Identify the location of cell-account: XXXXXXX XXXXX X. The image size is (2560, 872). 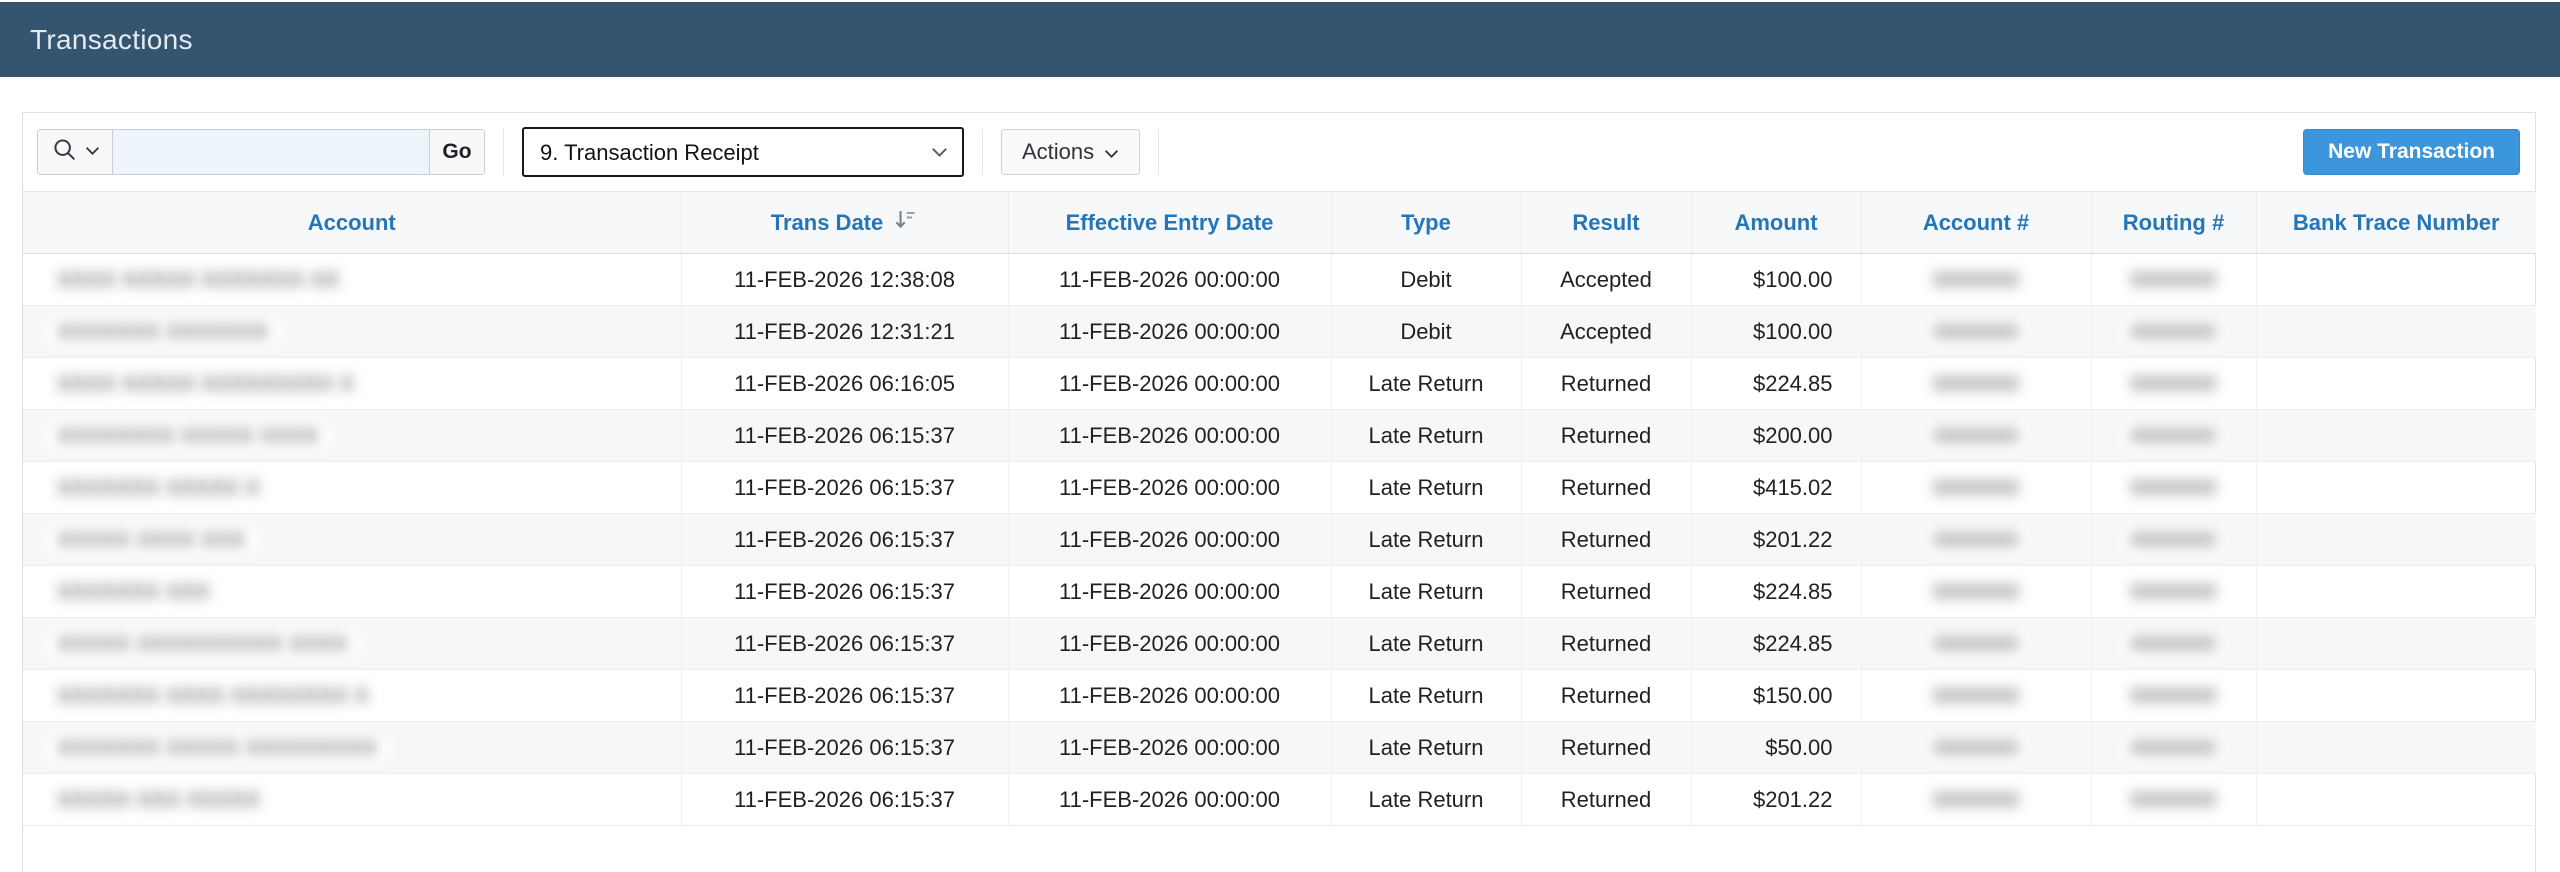
(352, 487).